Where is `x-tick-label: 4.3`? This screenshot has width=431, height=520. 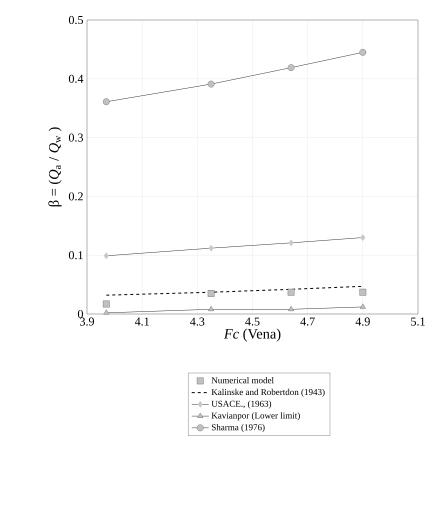 x-tick-label: 4.3 is located at coordinates (197, 322).